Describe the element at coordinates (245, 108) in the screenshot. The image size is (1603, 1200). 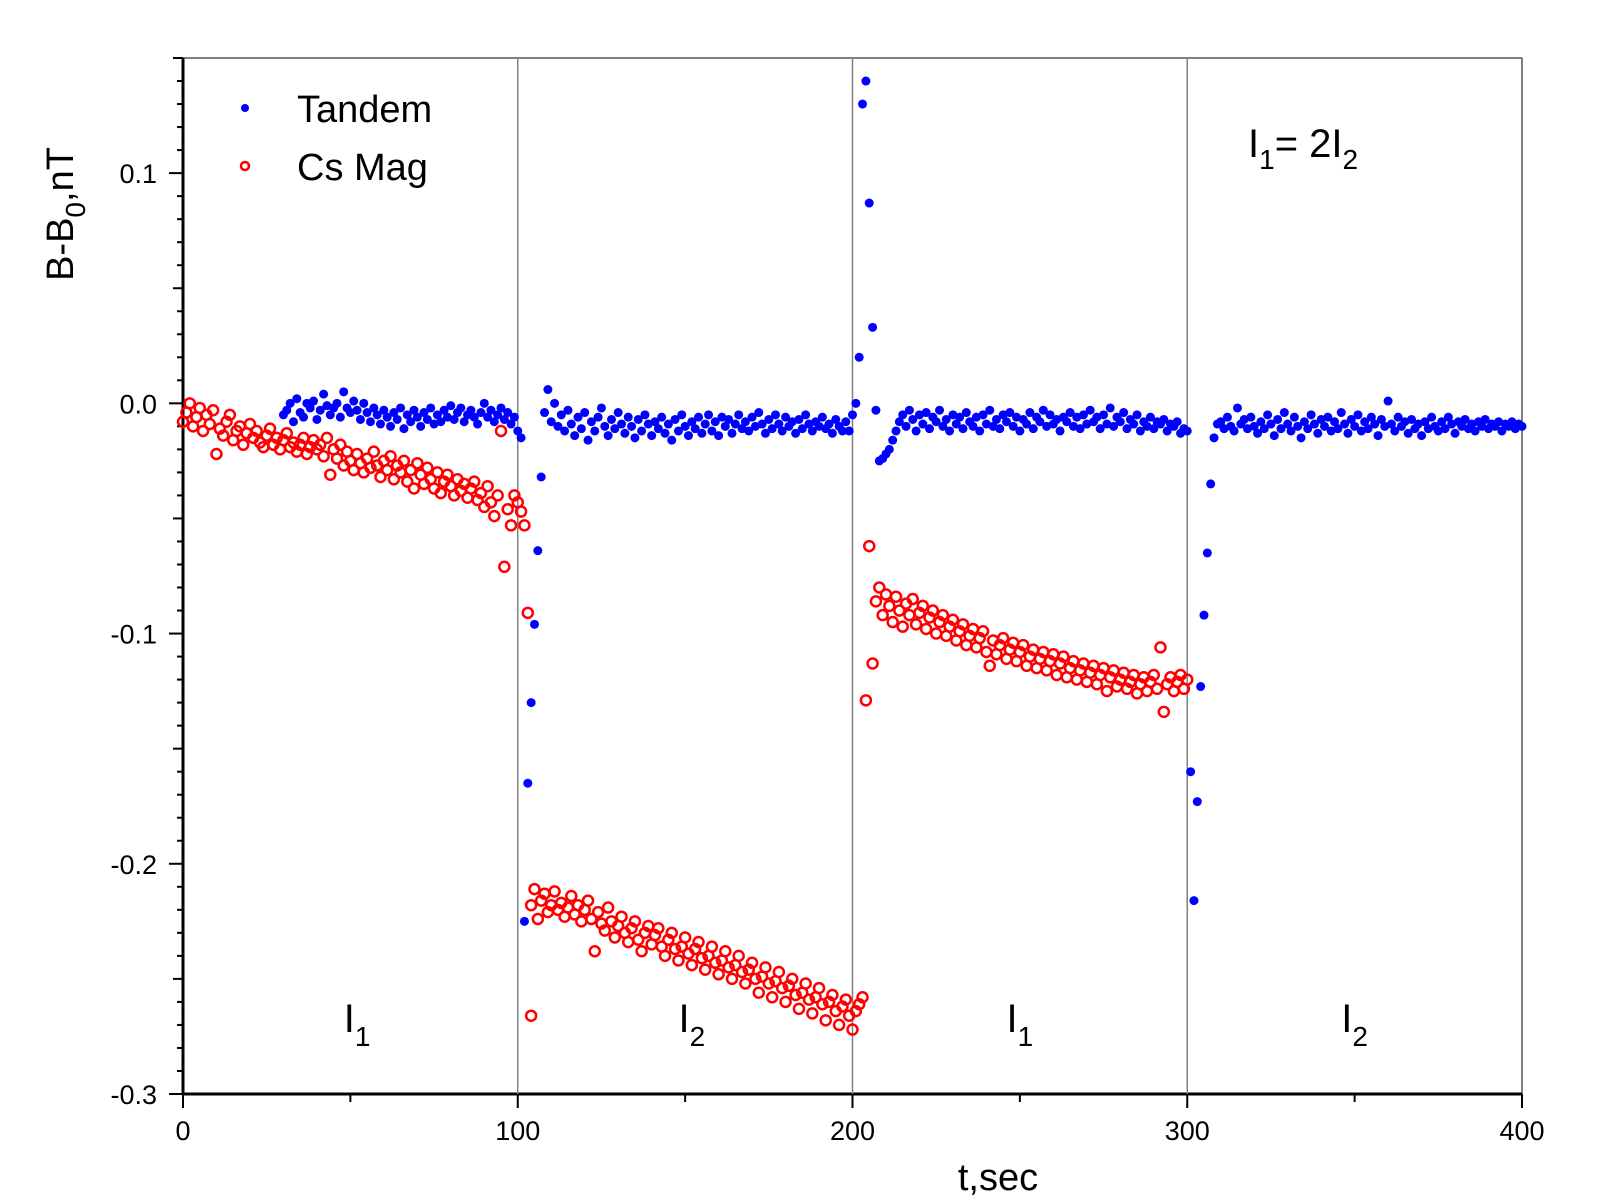
I see `legend-marker-tandem` at that location.